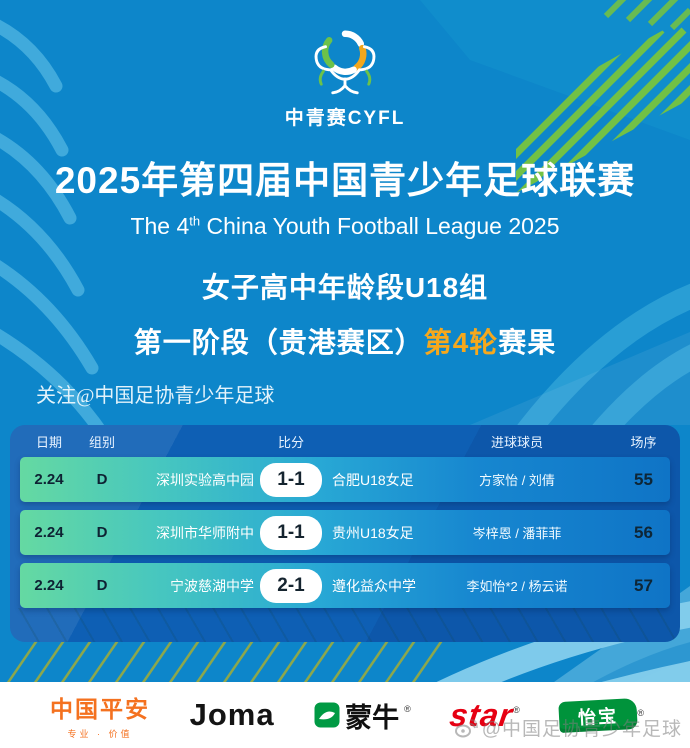 The width and height of the screenshot is (690, 748). What do you see at coordinates (290, 442) in the screenshot?
I see `column-header-score: 比分` at bounding box center [290, 442].